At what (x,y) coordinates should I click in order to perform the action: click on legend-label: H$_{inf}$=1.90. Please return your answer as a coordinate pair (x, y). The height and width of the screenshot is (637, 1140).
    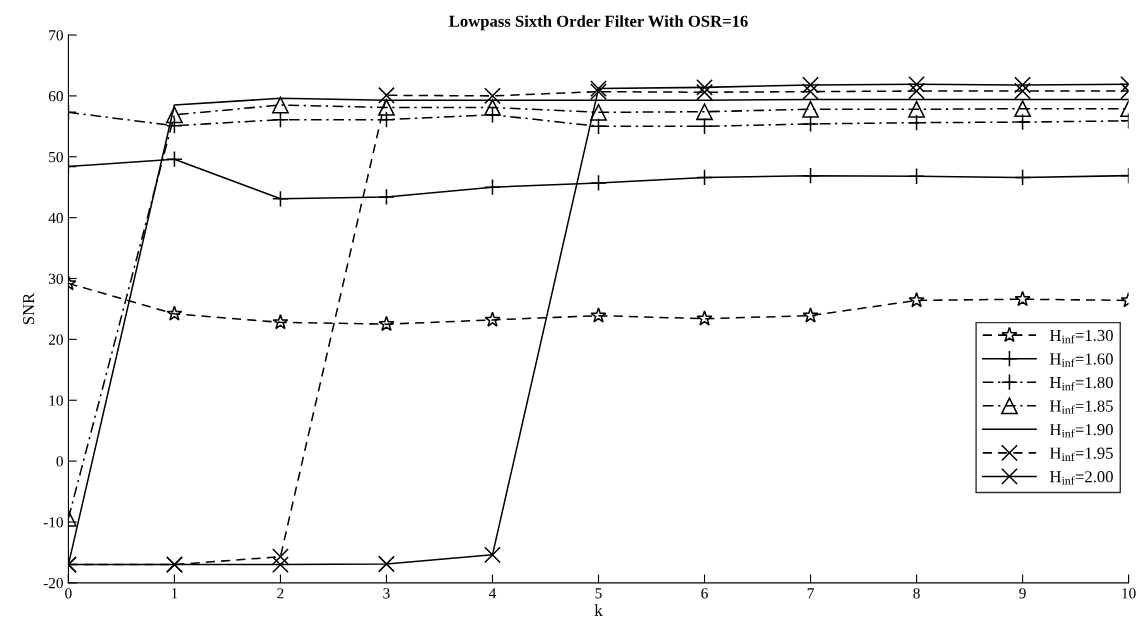
    Looking at the image, I should click on (1081, 430).